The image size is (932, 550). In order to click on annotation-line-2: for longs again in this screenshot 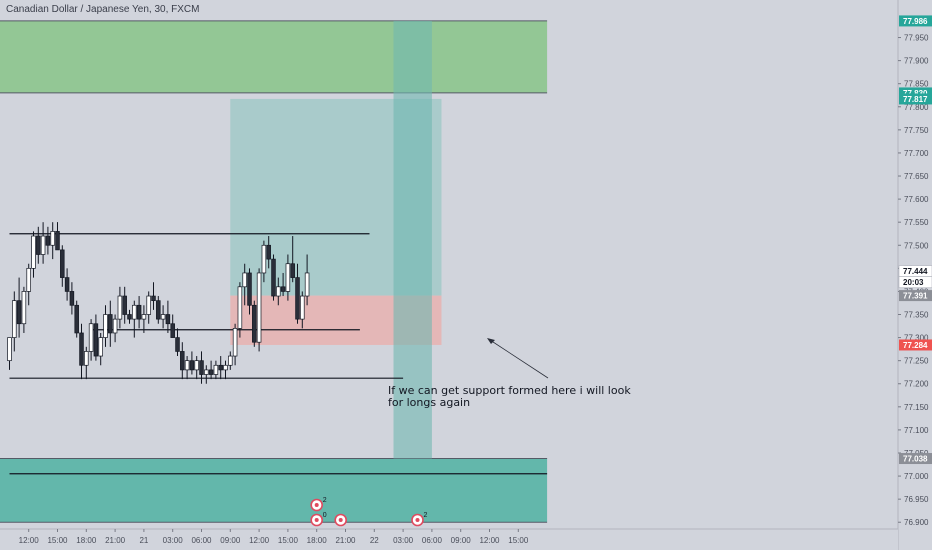, I will do `click(429, 402)`.